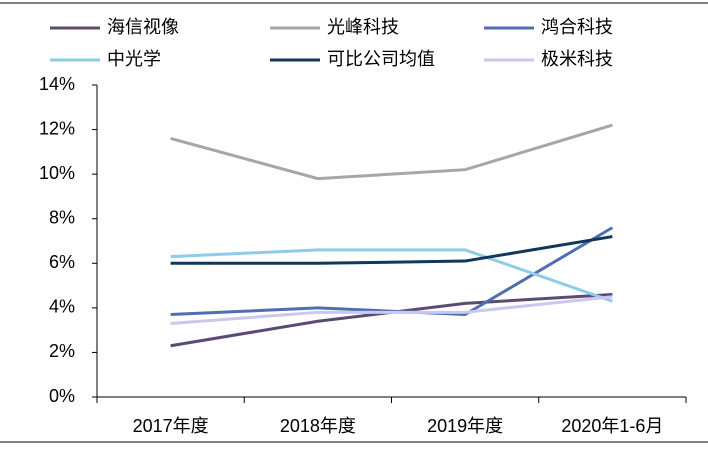 This screenshot has height=461, width=708. Describe the element at coordinates (62, 217) in the screenshot. I see `y-tick-label: 8%` at that location.